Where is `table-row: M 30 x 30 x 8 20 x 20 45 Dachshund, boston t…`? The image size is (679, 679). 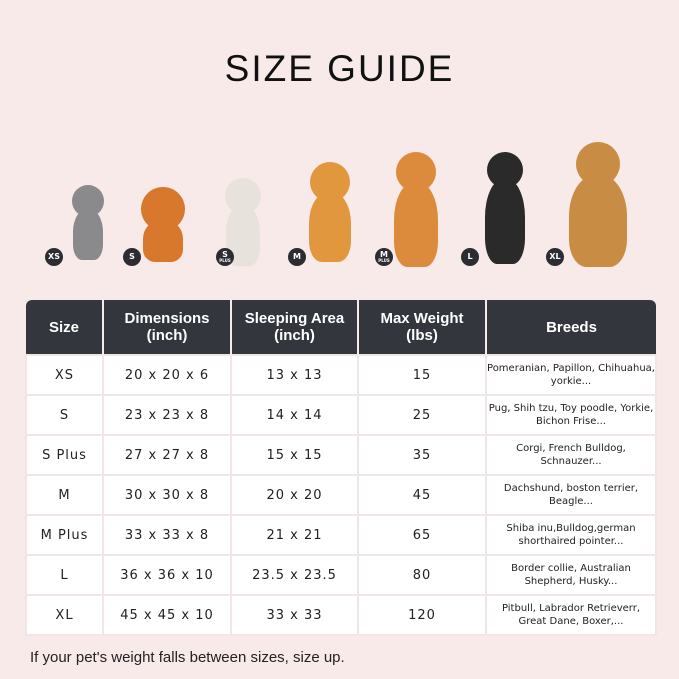 table-row: M 30 x 30 x 8 20 x 20 45 Dachshund, boston t… is located at coordinates (341, 495).